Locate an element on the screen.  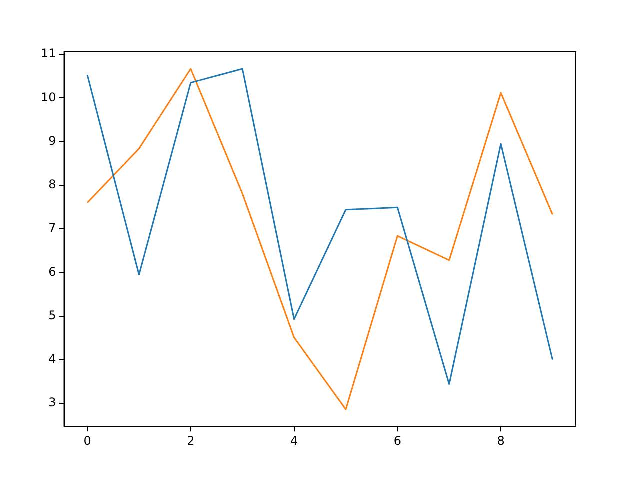
y-tick-label: 7 is located at coordinates (52, 228).